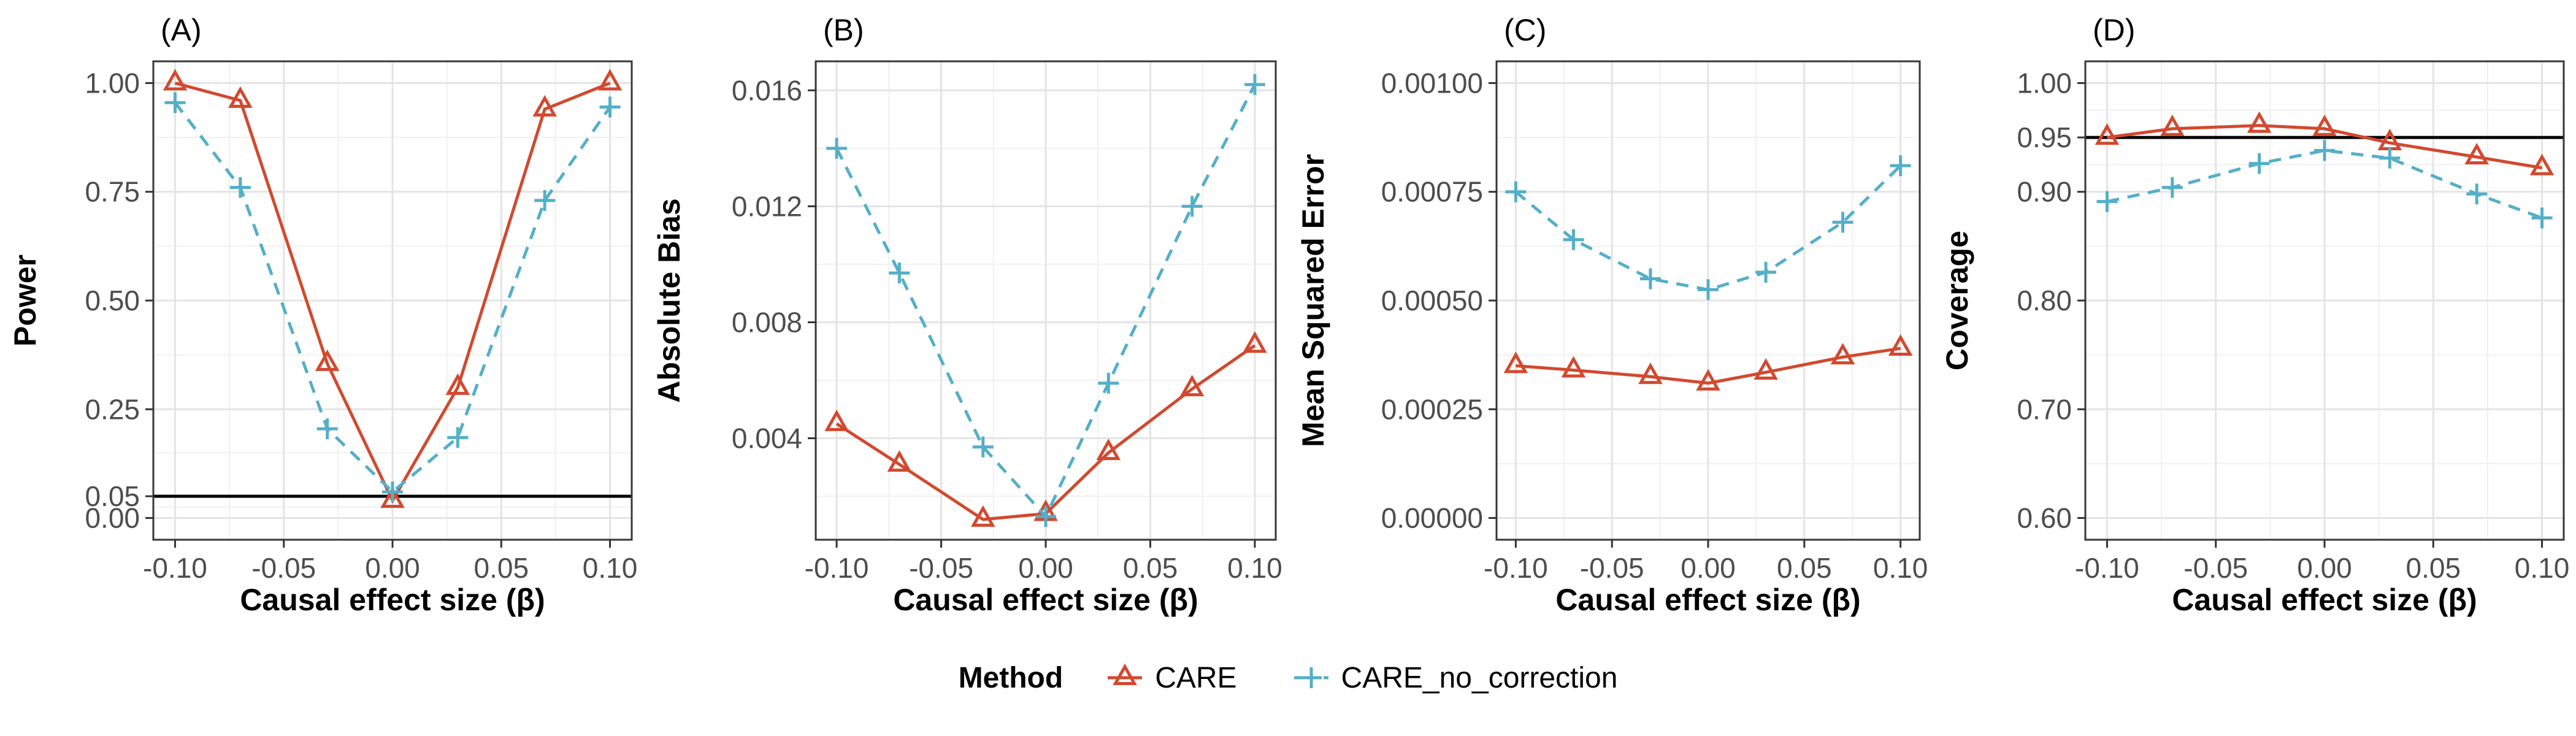 This screenshot has width=2576, height=736. I want to click on y-tick-label: 0.80, so click(2044, 300).